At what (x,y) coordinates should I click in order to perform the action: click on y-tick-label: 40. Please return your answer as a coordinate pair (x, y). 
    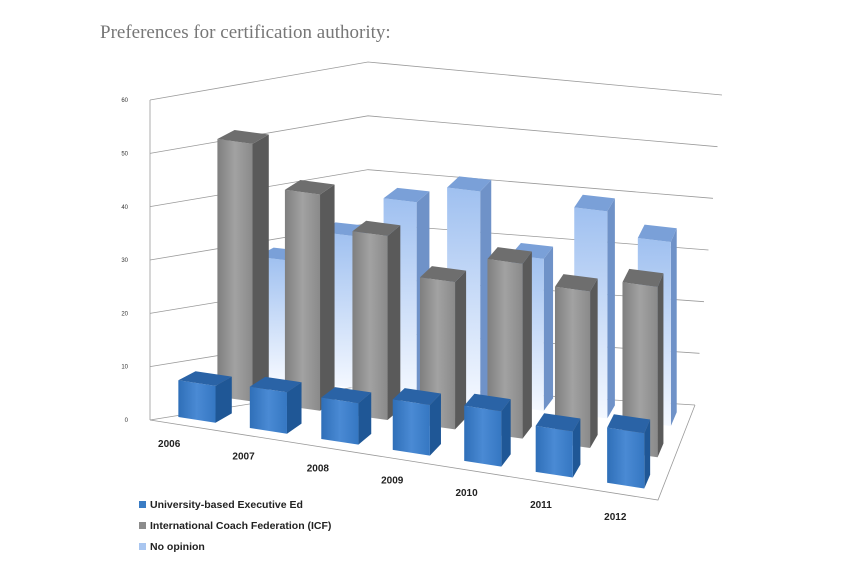
    Looking at the image, I should click on (124, 208).